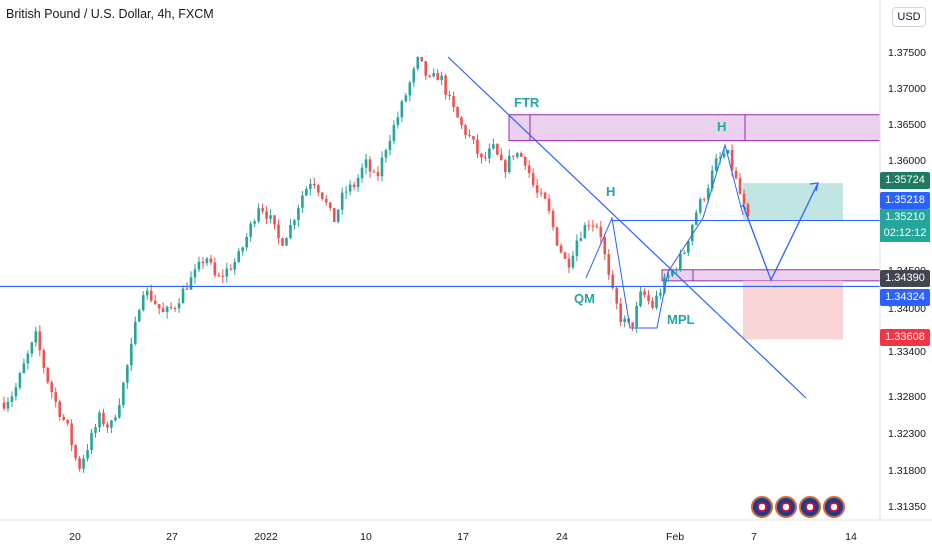 The image size is (932, 550). I want to click on y-tick-label: 1.32300, so click(907, 434).